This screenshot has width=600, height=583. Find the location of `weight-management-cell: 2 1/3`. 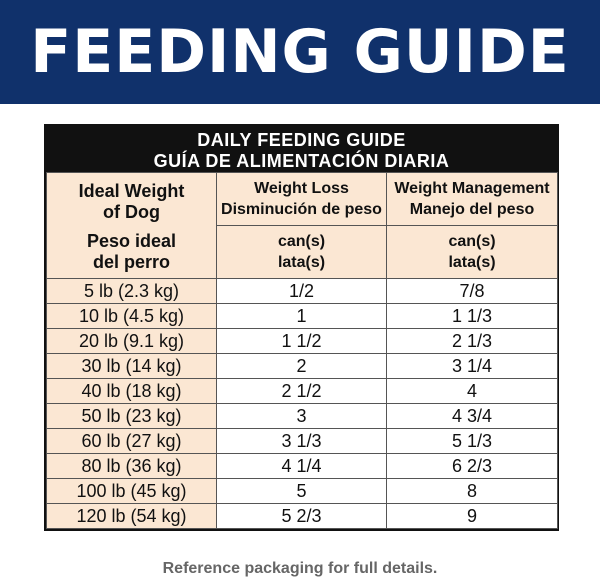

weight-management-cell: 2 1/3 is located at coordinates (472, 341).